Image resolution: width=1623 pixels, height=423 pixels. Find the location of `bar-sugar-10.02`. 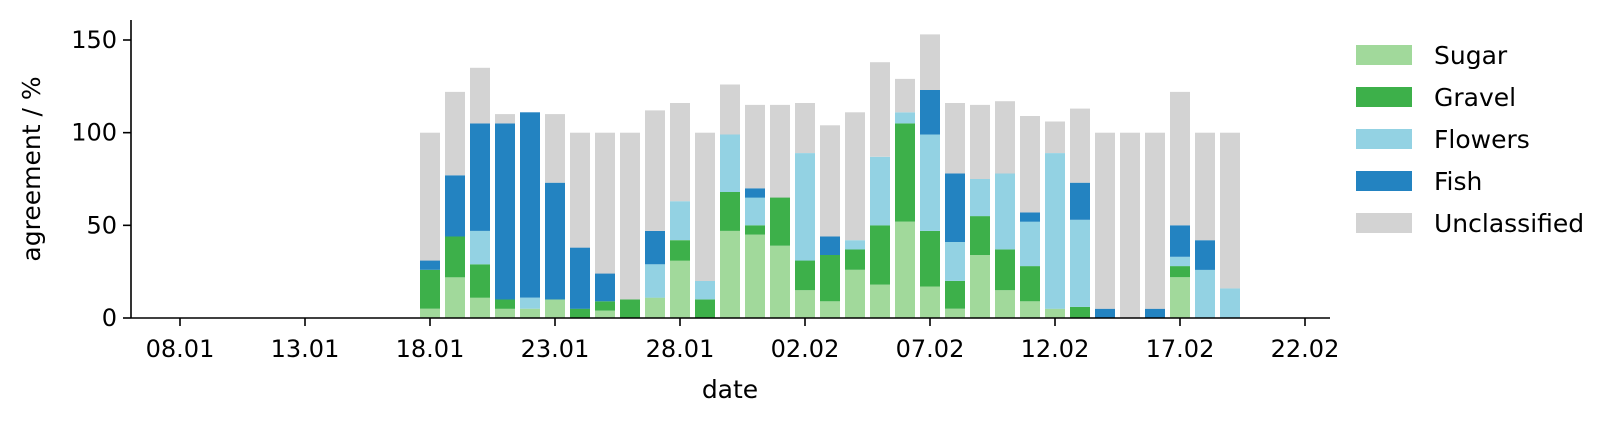

bar-sugar-10.02 is located at coordinates (1005, 304).